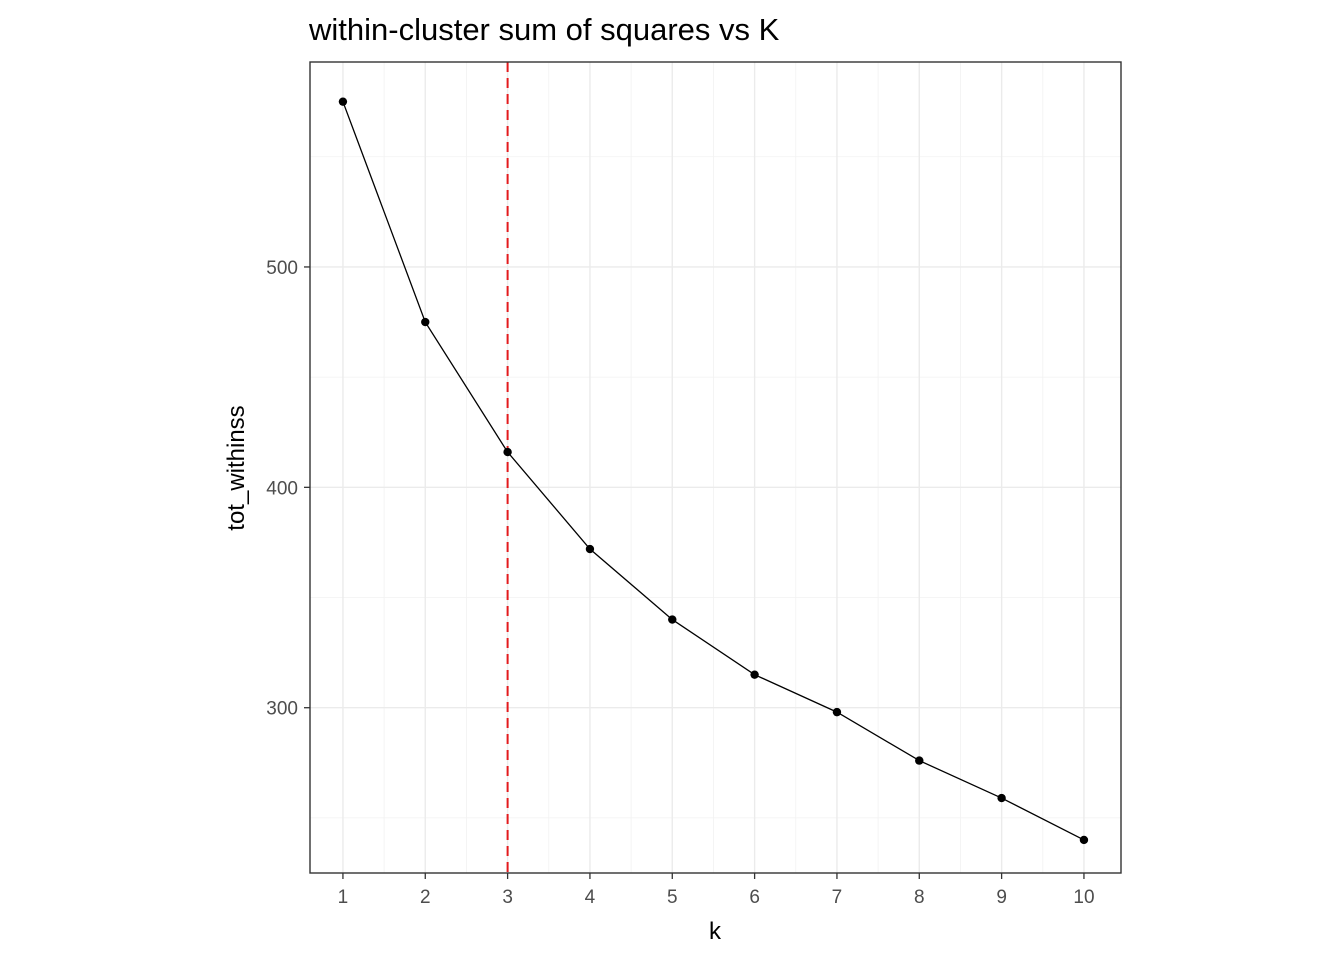 The image size is (1344, 960). I want to click on x-tick-label: 7, so click(837, 897).